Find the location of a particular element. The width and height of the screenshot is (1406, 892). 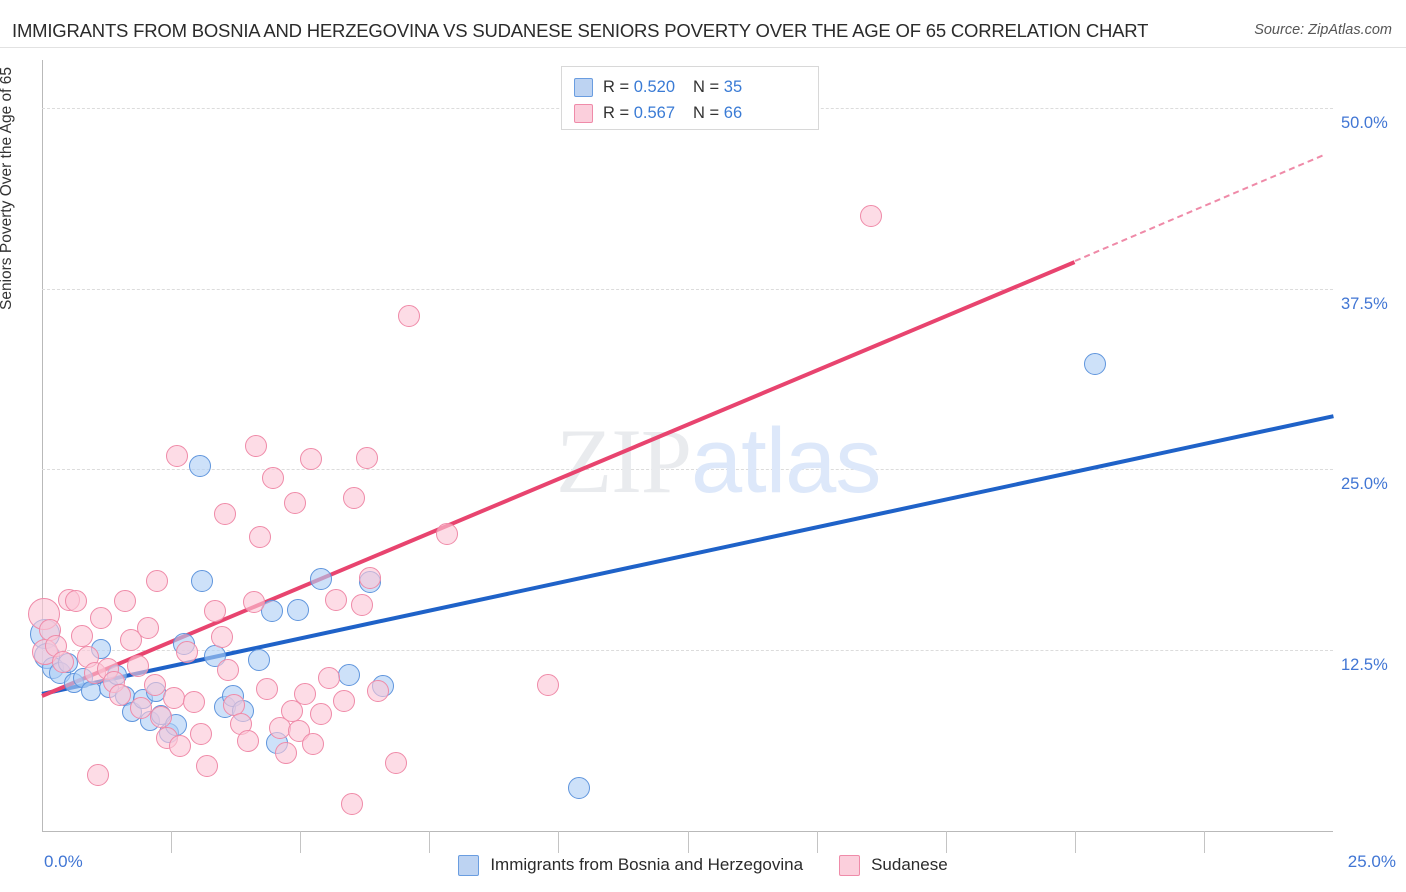

header-divider is located at coordinates (703, 47).